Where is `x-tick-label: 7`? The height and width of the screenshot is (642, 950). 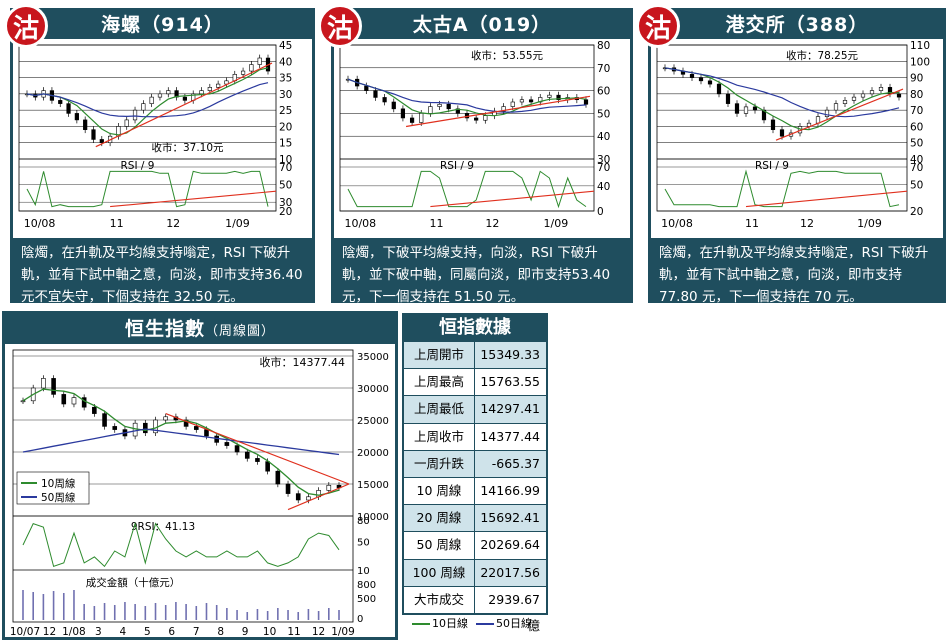 x-tick-label: 7 is located at coordinates (196, 631).